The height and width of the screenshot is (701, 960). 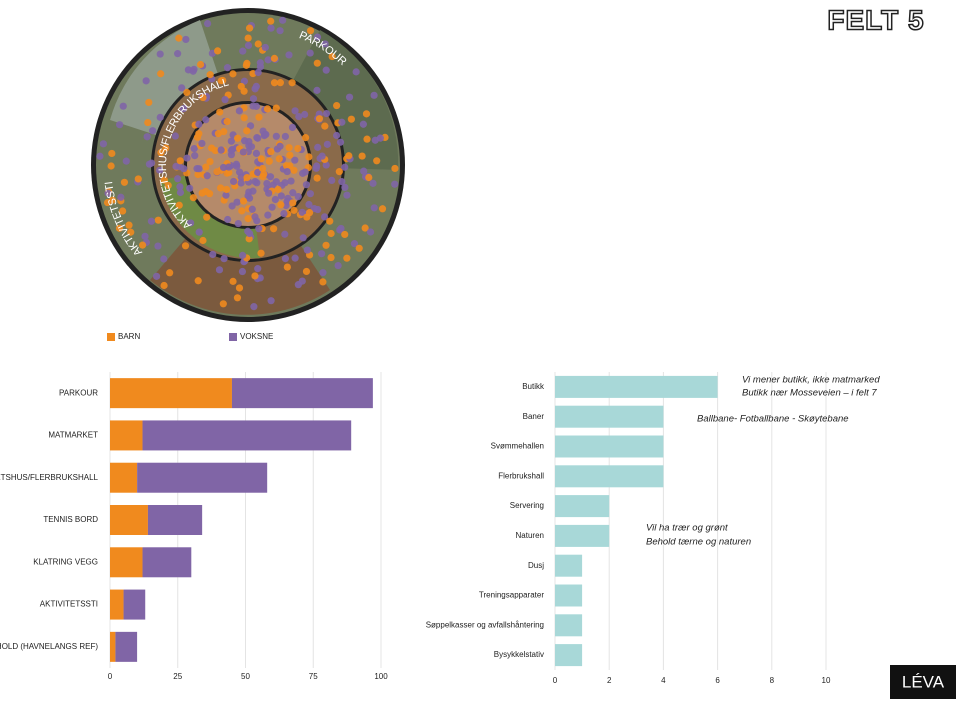 I want to click on y-tick-label: Svømmehallen, so click(x=517, y=446).